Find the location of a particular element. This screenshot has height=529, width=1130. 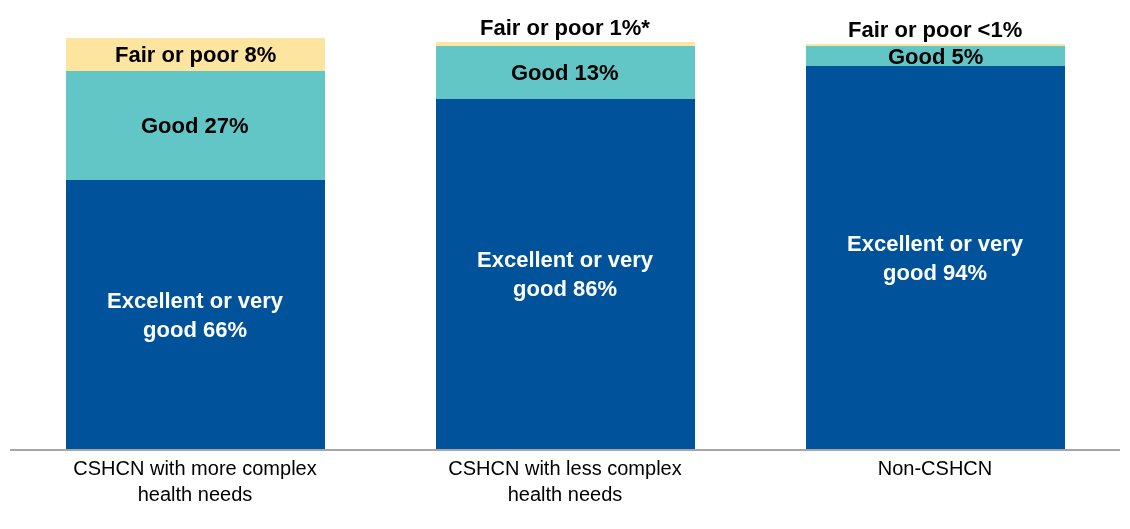

data-label: Excellent or very good 86% is located at coordinates (565, 274).